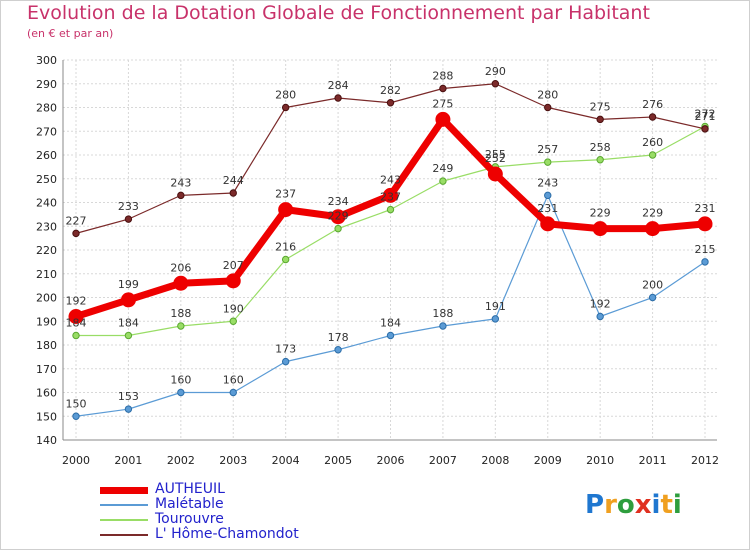 The image size is (750, 550). Describe the element at coordinates (547, 95) in the screenshot. I see `data-label: 280` at that location.